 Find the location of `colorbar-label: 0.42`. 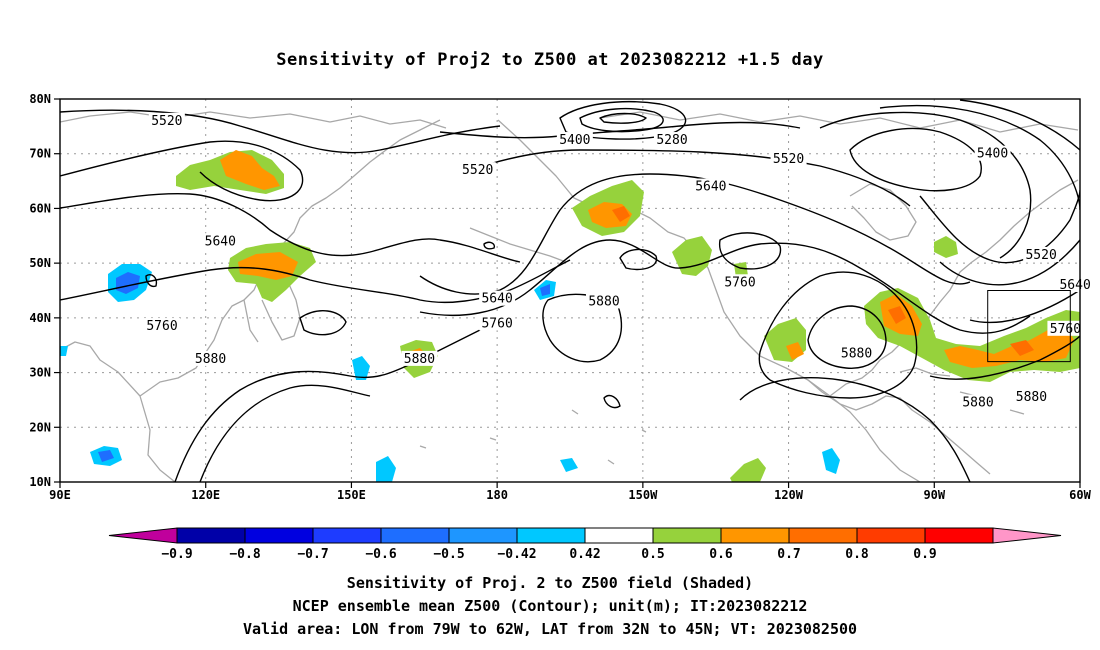

colorbar-label: 0.42 is located at coordinates (584, 554).